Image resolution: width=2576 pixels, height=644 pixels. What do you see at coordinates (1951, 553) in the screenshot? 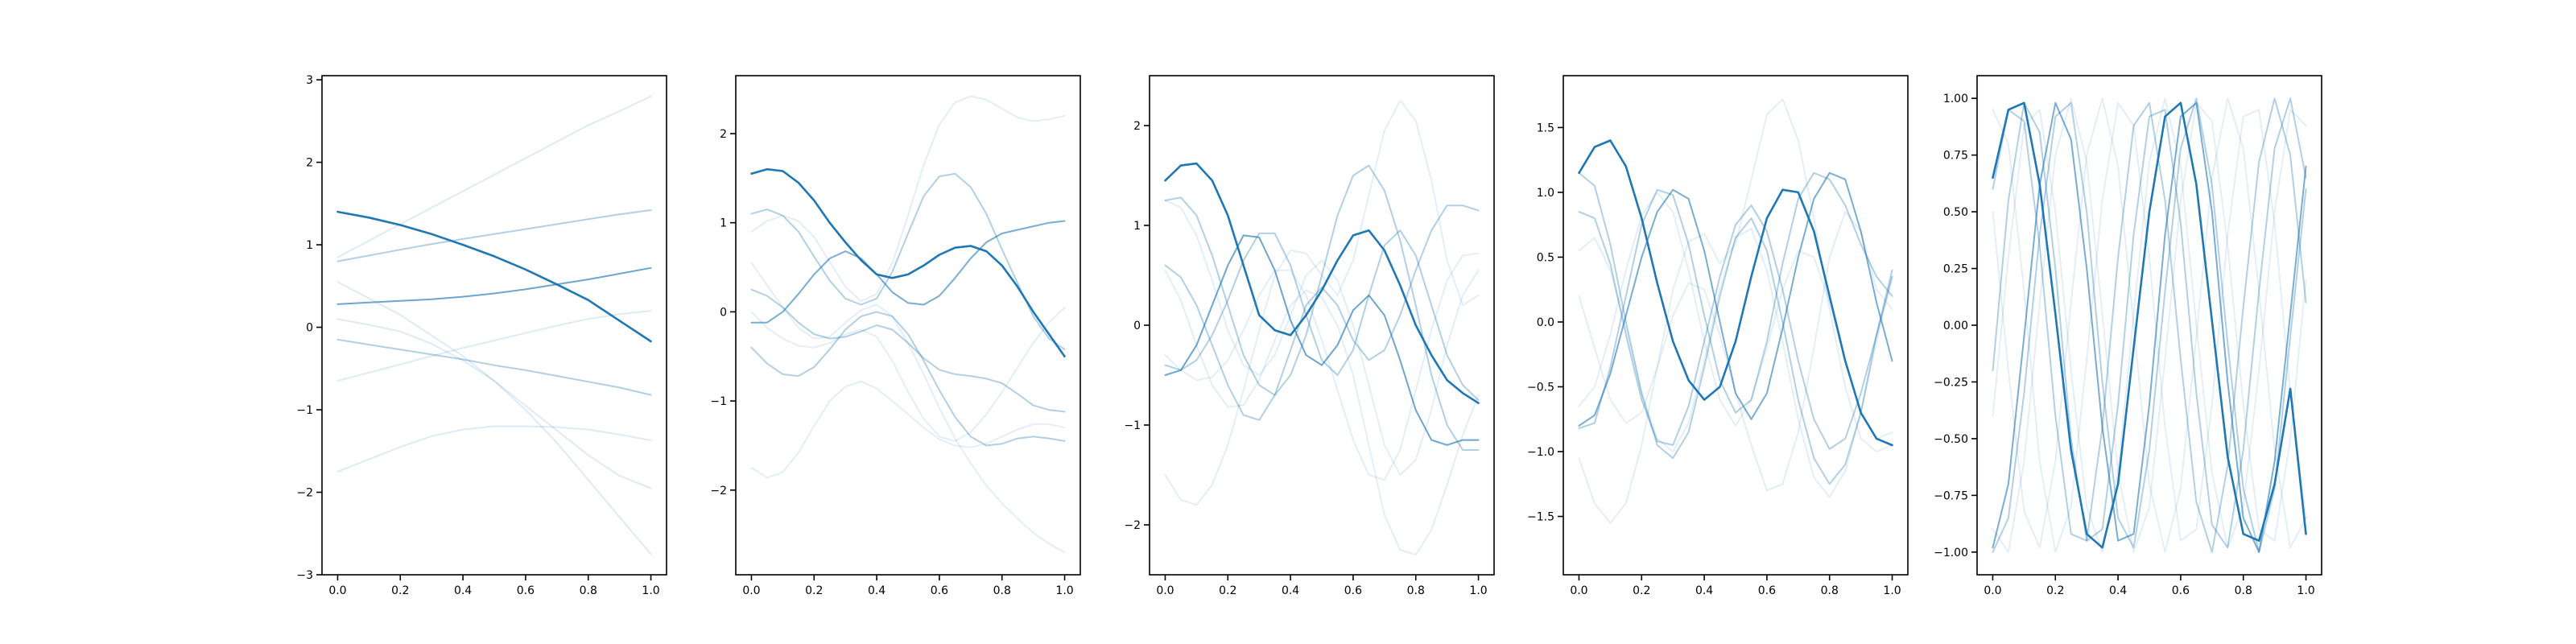
I see `y-tick-label: −1.00` at bounding box center [1951, 553].